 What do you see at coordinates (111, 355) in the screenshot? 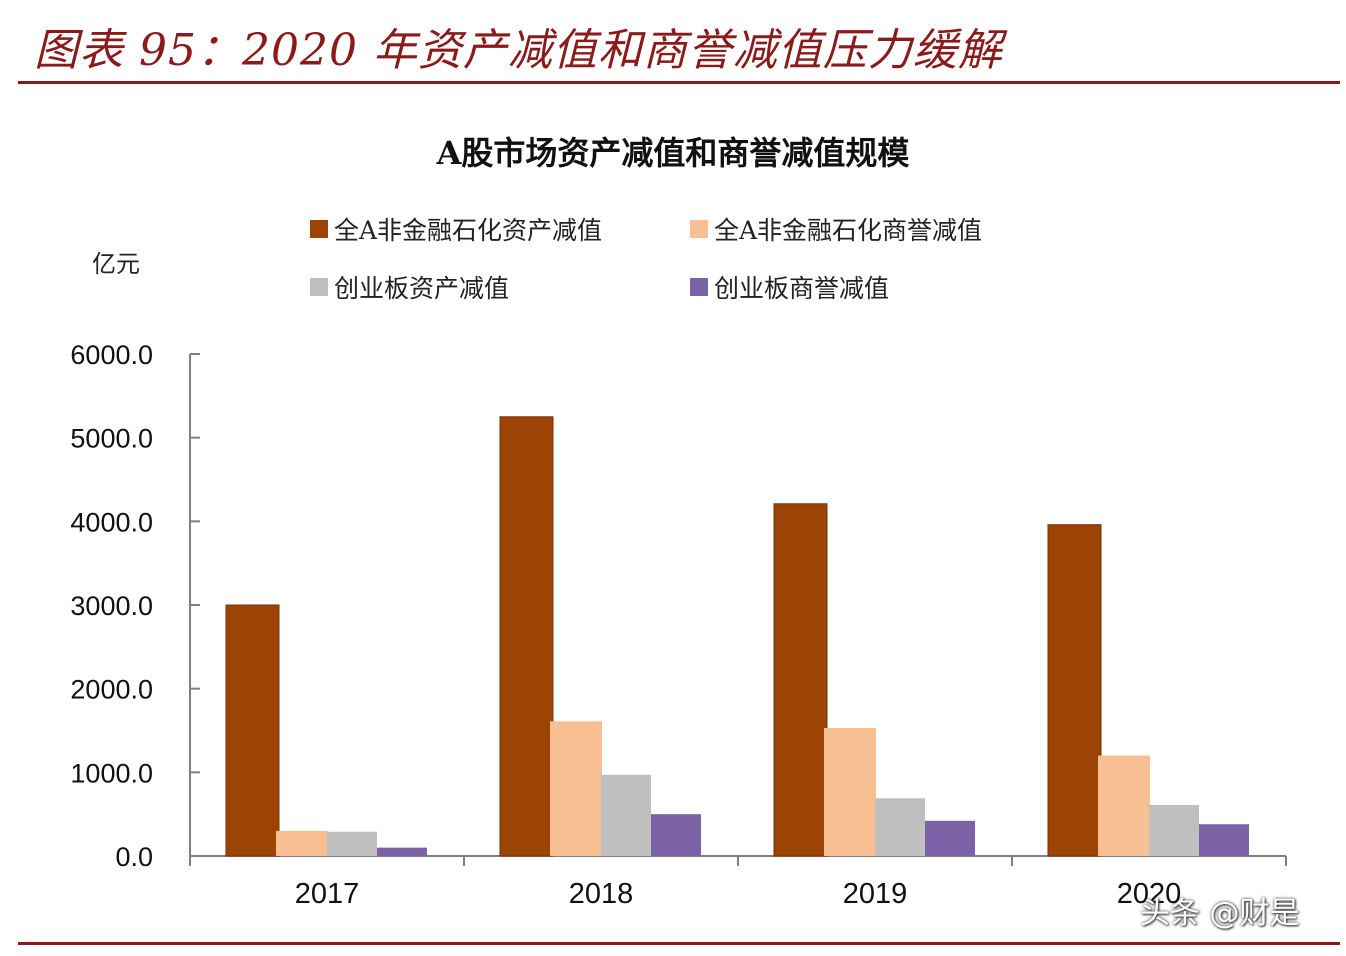
I see `y-tick-label: 6000.0` at bounding box center [111, 355].